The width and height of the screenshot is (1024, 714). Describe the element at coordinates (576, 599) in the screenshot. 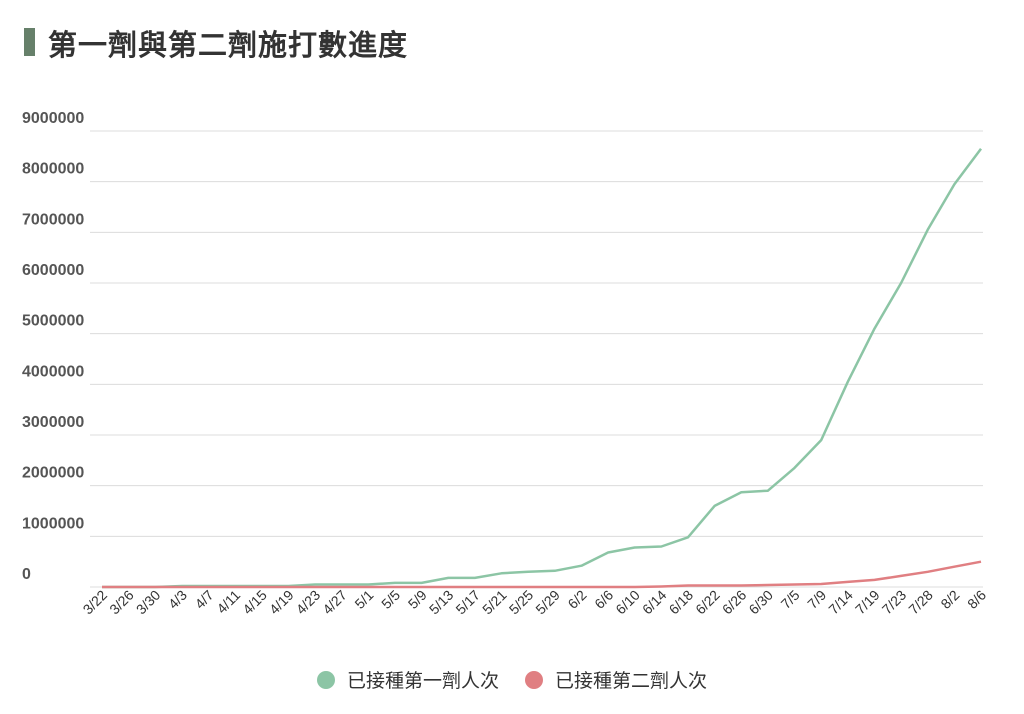

I see `x-tick-label: 6/2` at that location.